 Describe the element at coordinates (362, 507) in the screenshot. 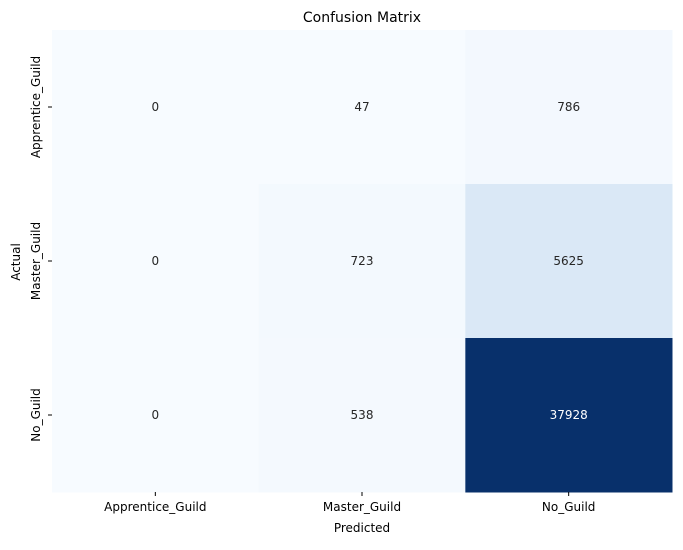

I see `x-tick-label: Master_Guild` at that location.